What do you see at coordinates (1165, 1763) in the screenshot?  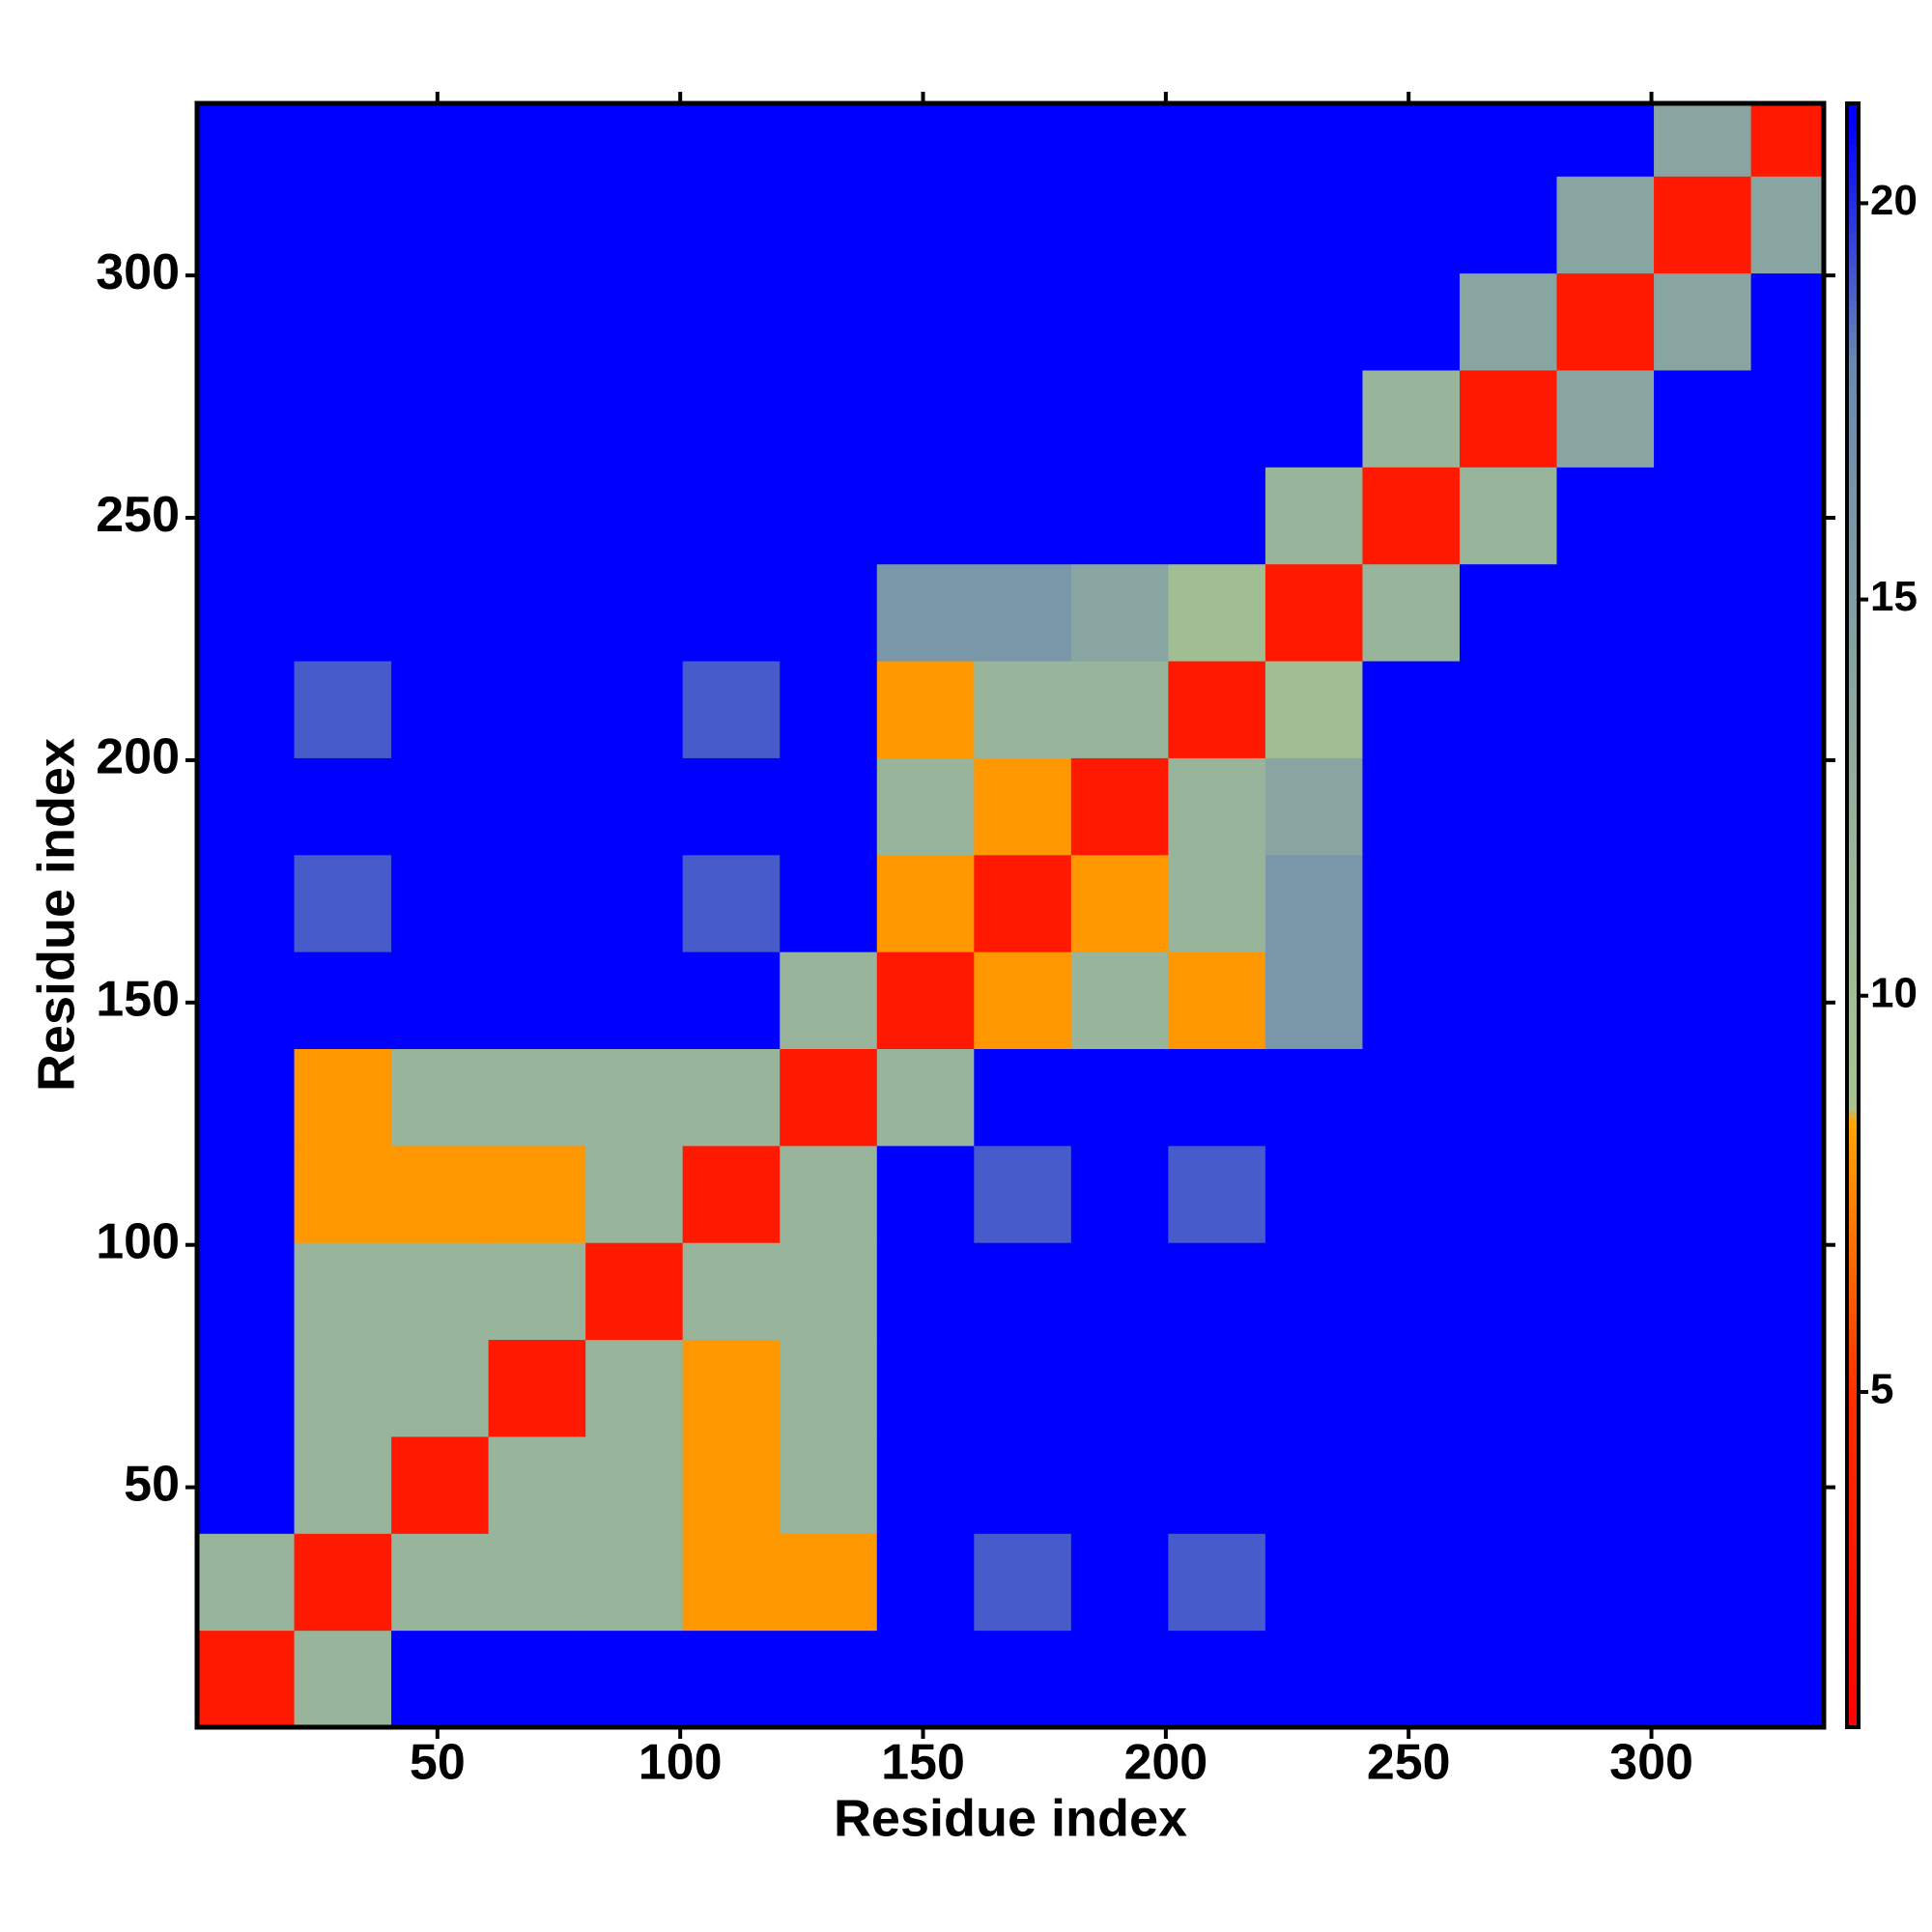 I see `x-tick-label: 200` at bounding box center [1165, 1763].